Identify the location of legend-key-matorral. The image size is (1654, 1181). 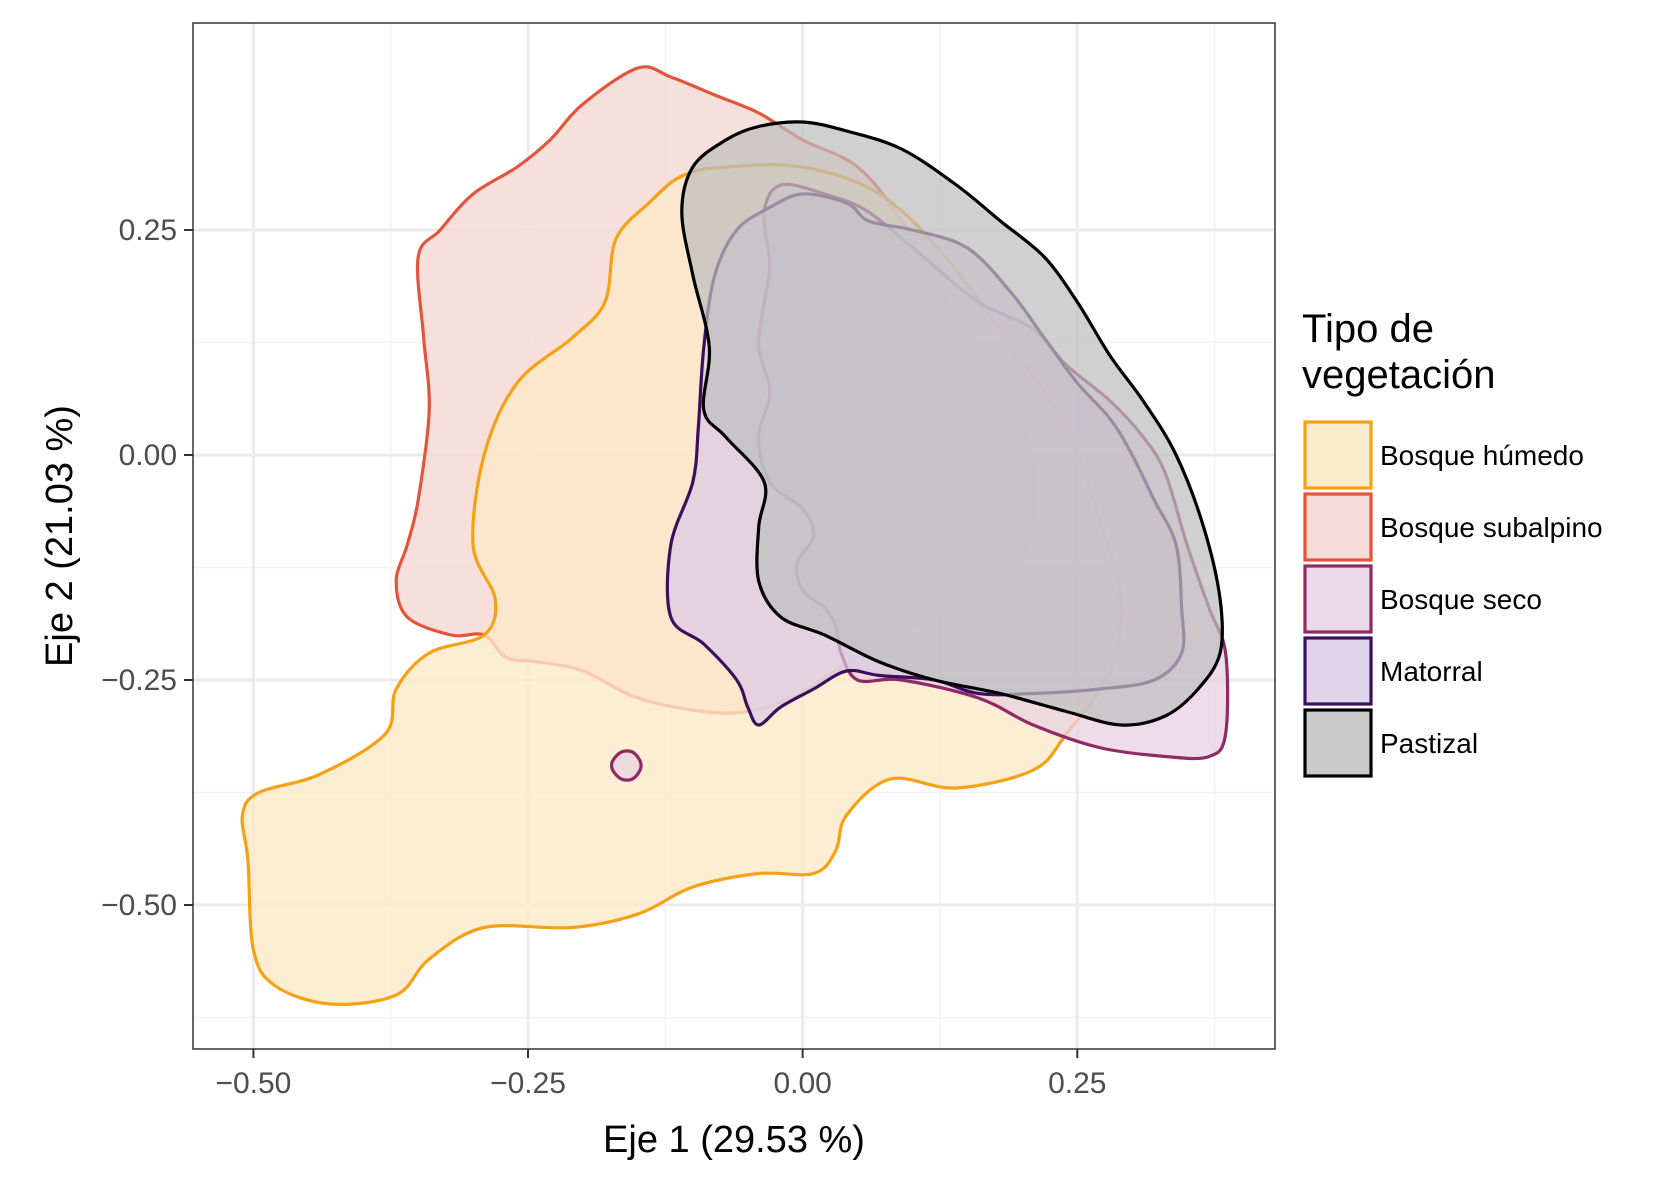
(1338, 671).